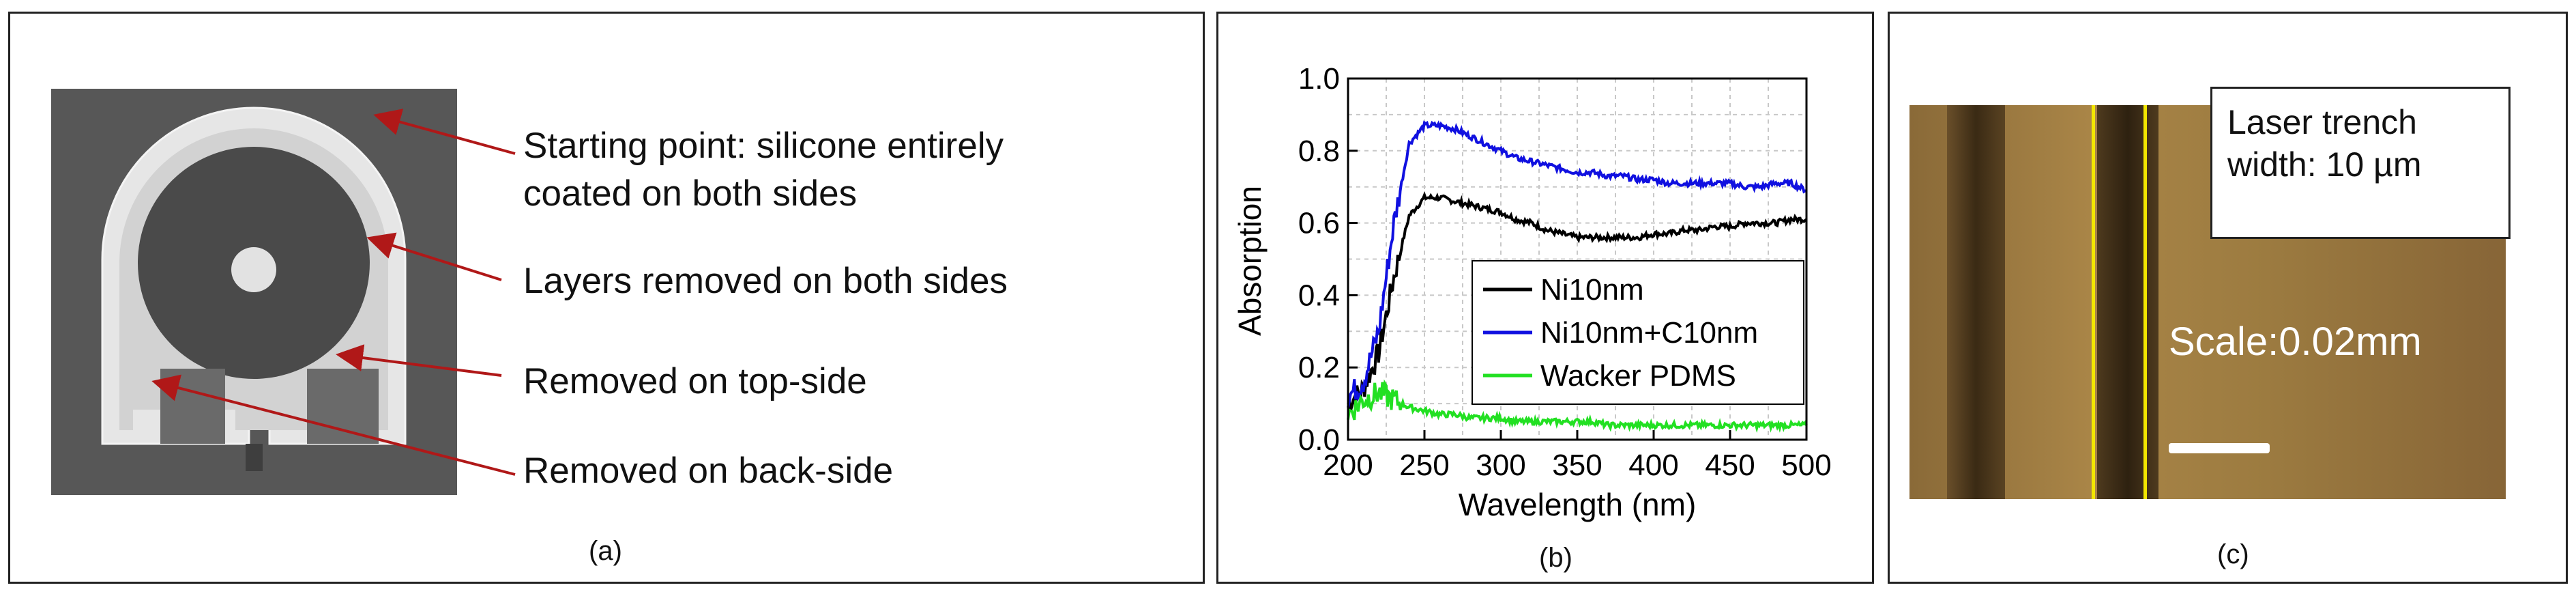 This screenshot has height=609, width=2576. Describe the element at coordinates (1555, 558) in the screenshot. I see `caption-b: (b)` at that location.